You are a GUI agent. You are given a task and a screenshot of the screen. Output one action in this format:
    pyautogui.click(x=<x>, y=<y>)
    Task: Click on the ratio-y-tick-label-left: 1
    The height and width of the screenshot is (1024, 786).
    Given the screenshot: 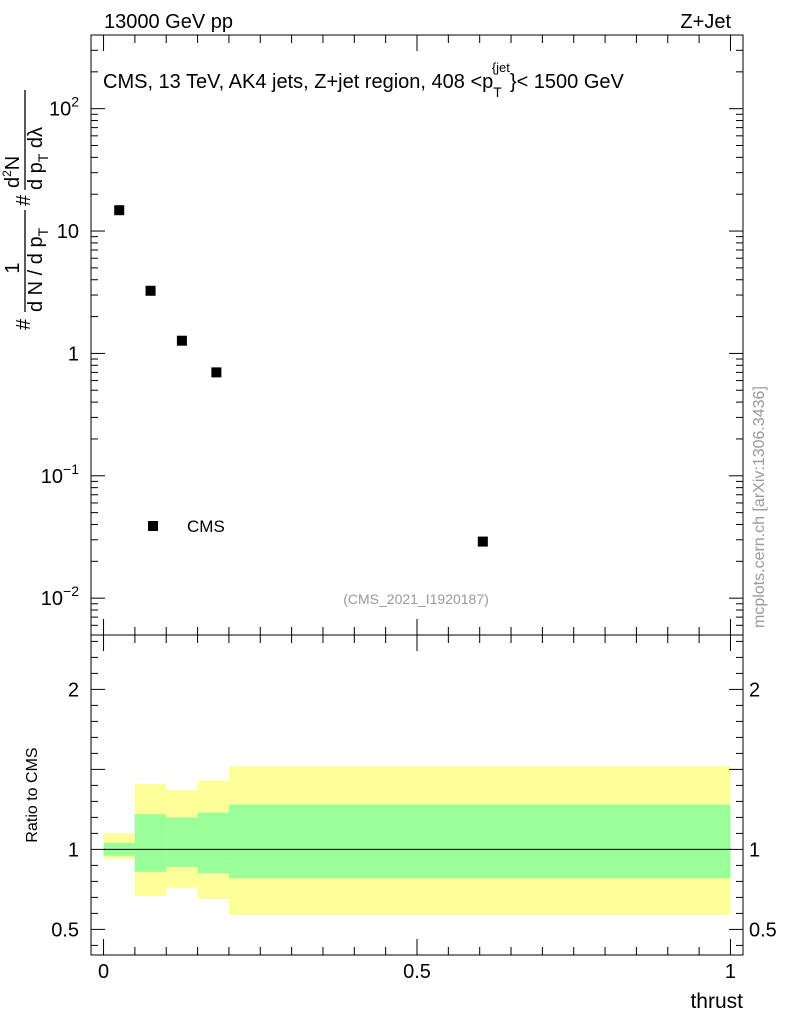 What is the action you would take?
    pyautogui.click(x=73, y=850)
    